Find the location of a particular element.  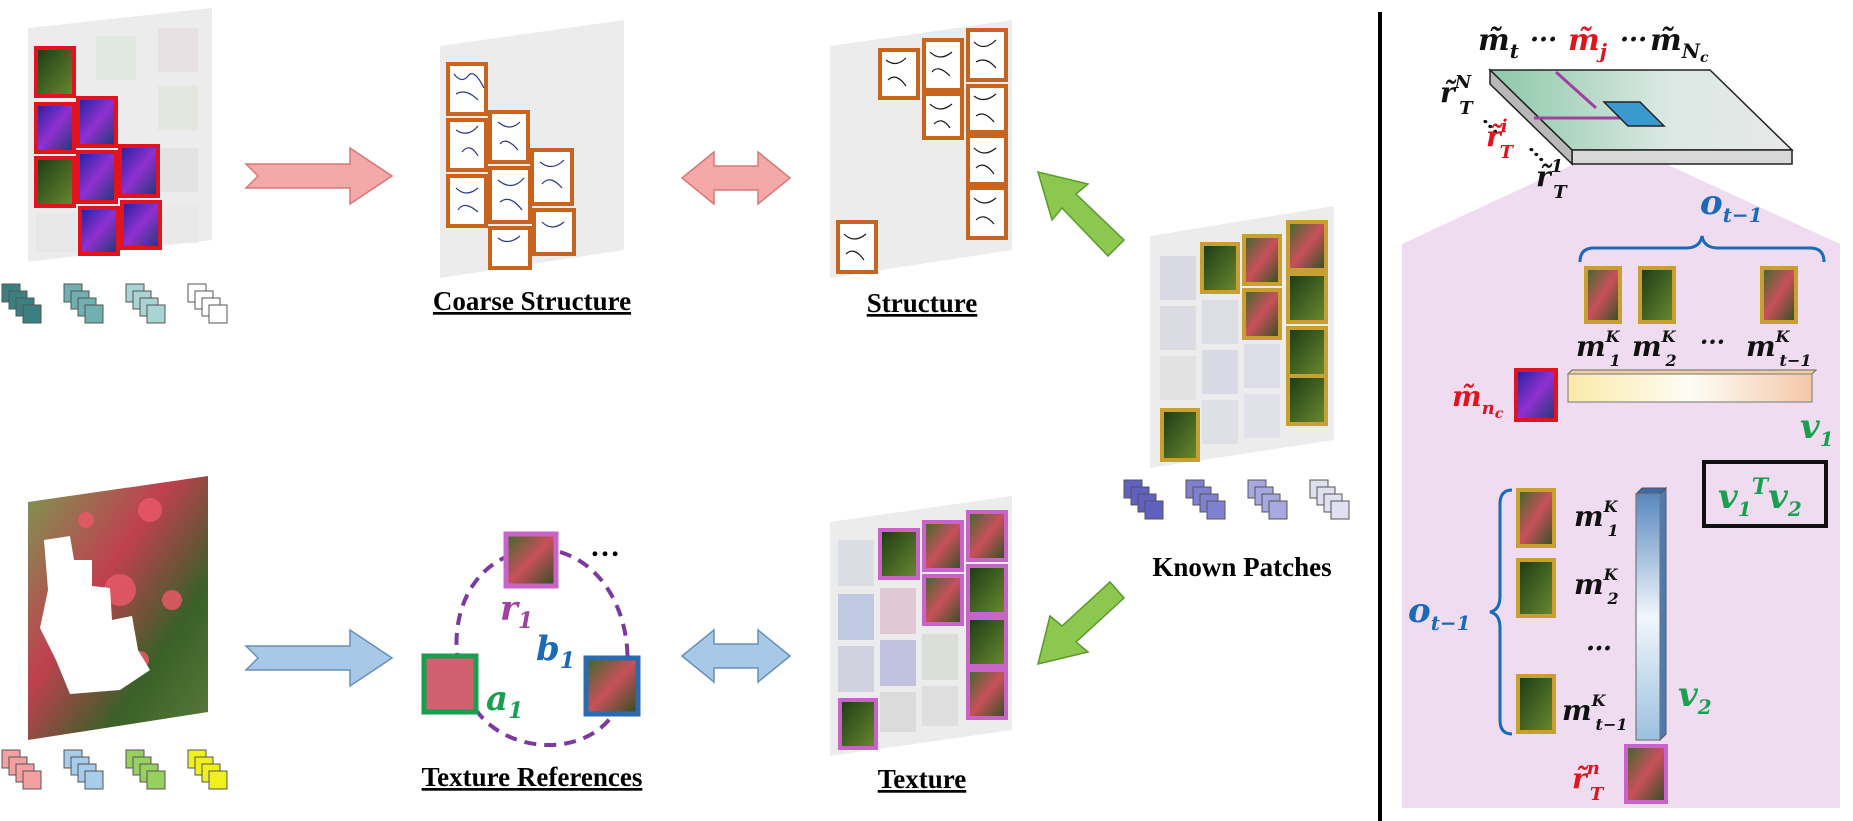

arrow-refs-texture is located at coordinates (736, 656).